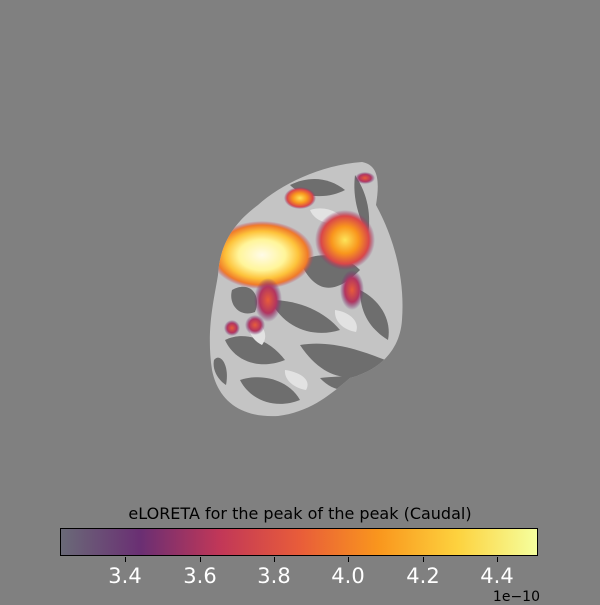  Describe the element at coordinates (348, 576) in the screenshot. I see `colorbar-tick-label: 4.0` at that location.